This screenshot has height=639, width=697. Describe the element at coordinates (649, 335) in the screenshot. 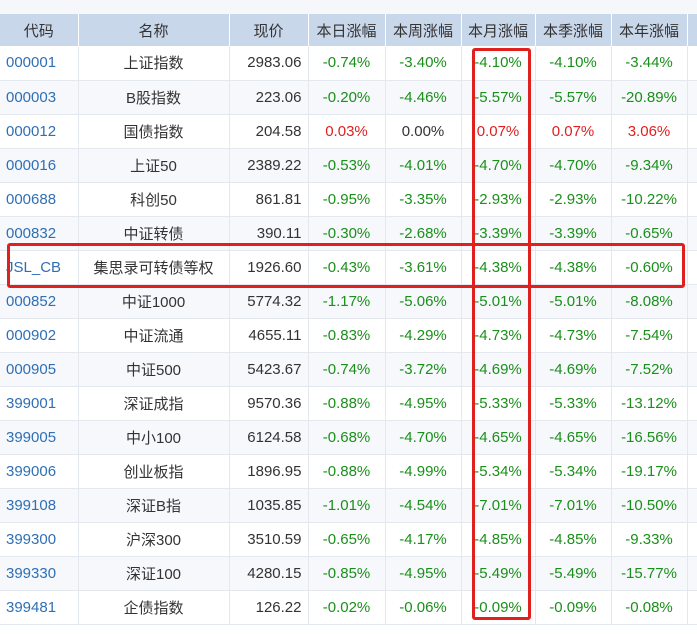

I see `cell-year-change: -7.54%` at that location.